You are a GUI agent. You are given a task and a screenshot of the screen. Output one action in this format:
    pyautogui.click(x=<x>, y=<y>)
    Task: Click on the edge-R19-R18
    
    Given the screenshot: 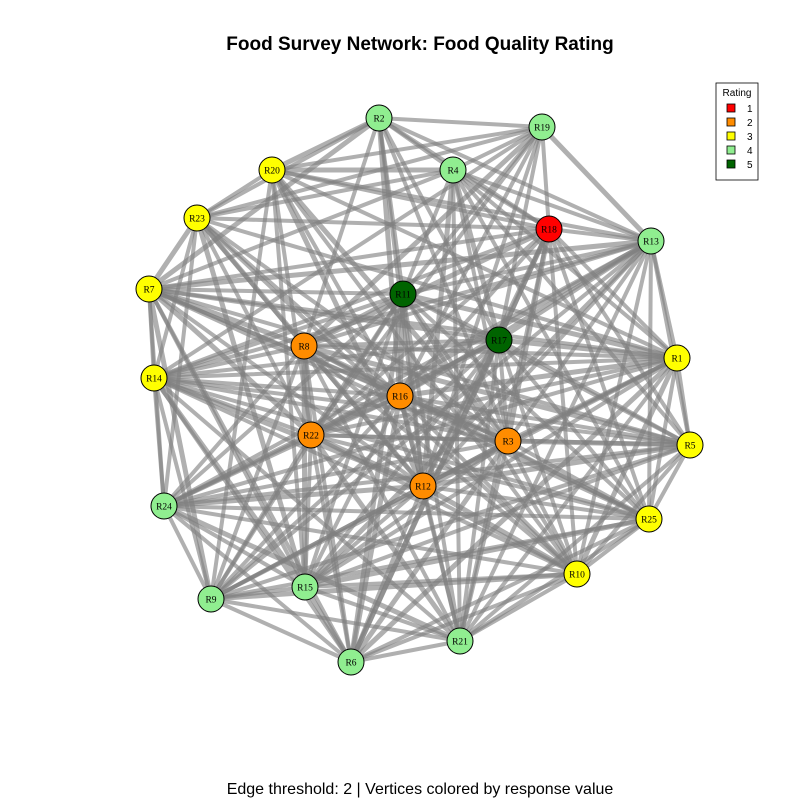 What is the action you would take?
    pyautogui.click(x=545, y=178)
    